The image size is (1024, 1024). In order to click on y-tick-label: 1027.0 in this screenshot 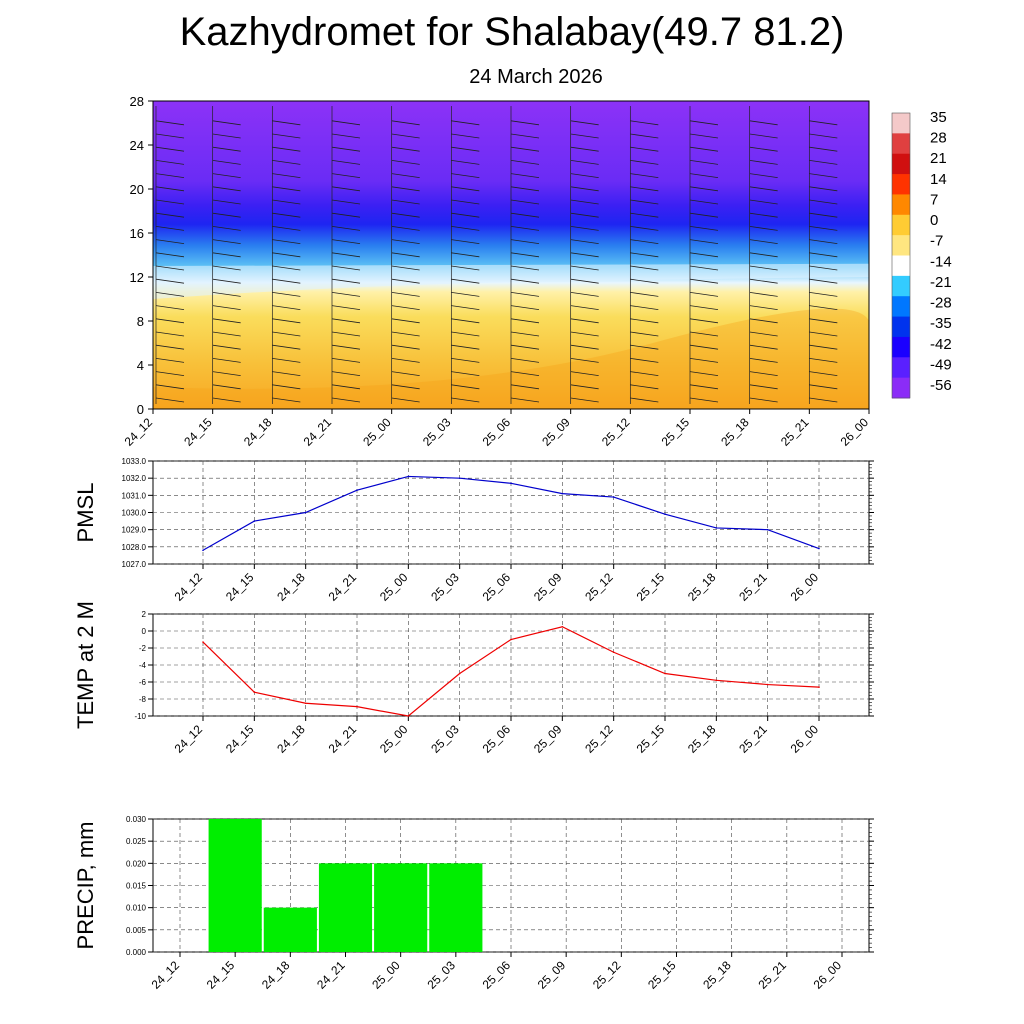, I will do `click(134, 564)`.